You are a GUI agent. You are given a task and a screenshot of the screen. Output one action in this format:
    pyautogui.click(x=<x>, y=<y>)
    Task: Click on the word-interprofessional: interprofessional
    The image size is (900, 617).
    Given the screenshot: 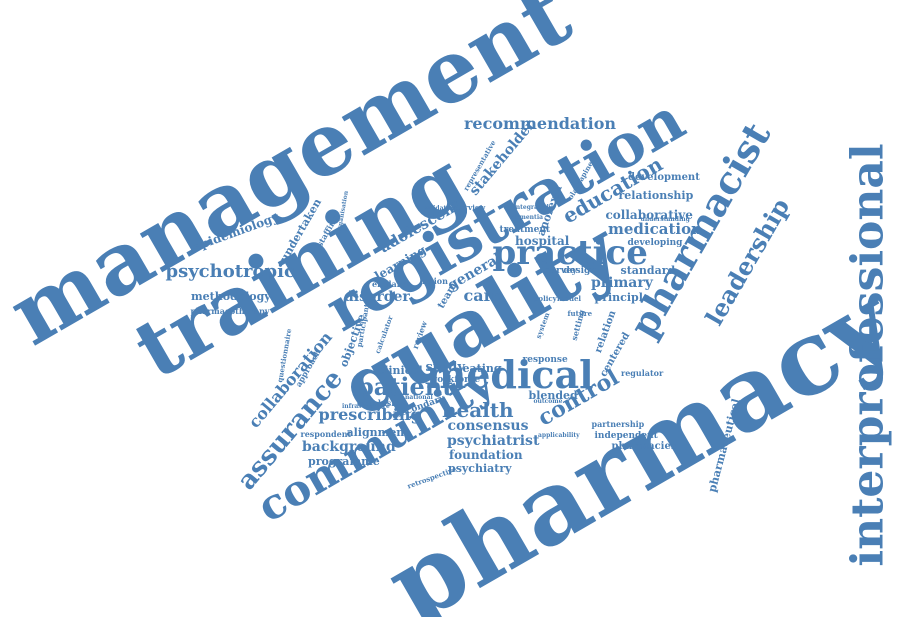 What is the action you would take?
    pyautogui.click(x=868, y=355)
    